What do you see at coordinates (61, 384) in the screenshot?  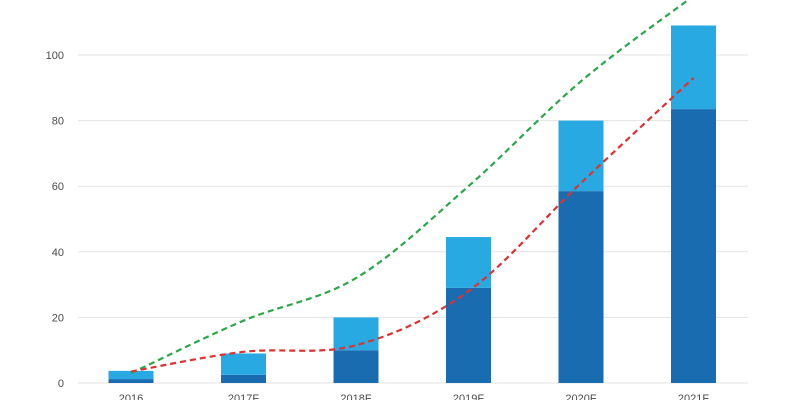 I see `y-tick-label: 0` at bounding box center [61, 384].